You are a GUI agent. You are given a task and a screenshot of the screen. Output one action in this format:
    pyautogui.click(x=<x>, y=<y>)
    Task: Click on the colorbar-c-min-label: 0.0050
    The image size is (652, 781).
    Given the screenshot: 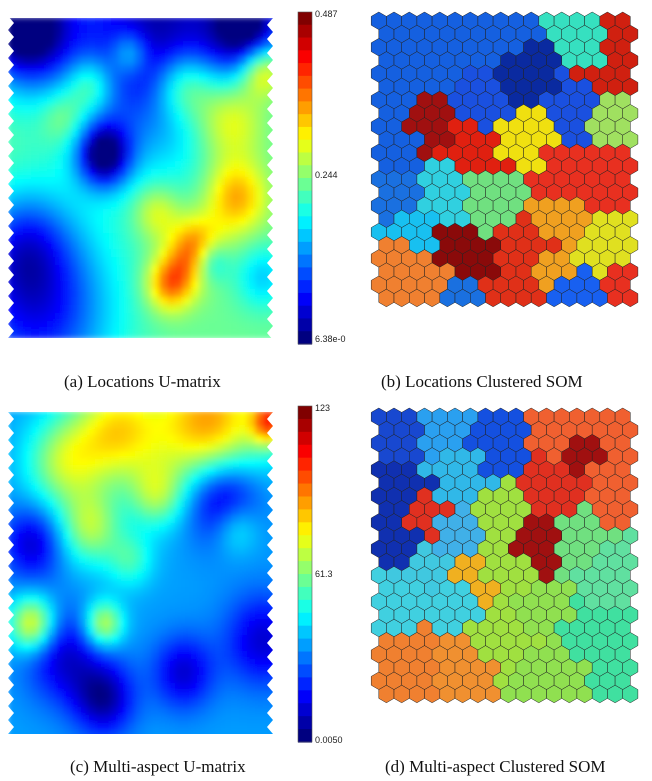 What is the action you would take?
    pyautogui.click(x=329, y=740)
    